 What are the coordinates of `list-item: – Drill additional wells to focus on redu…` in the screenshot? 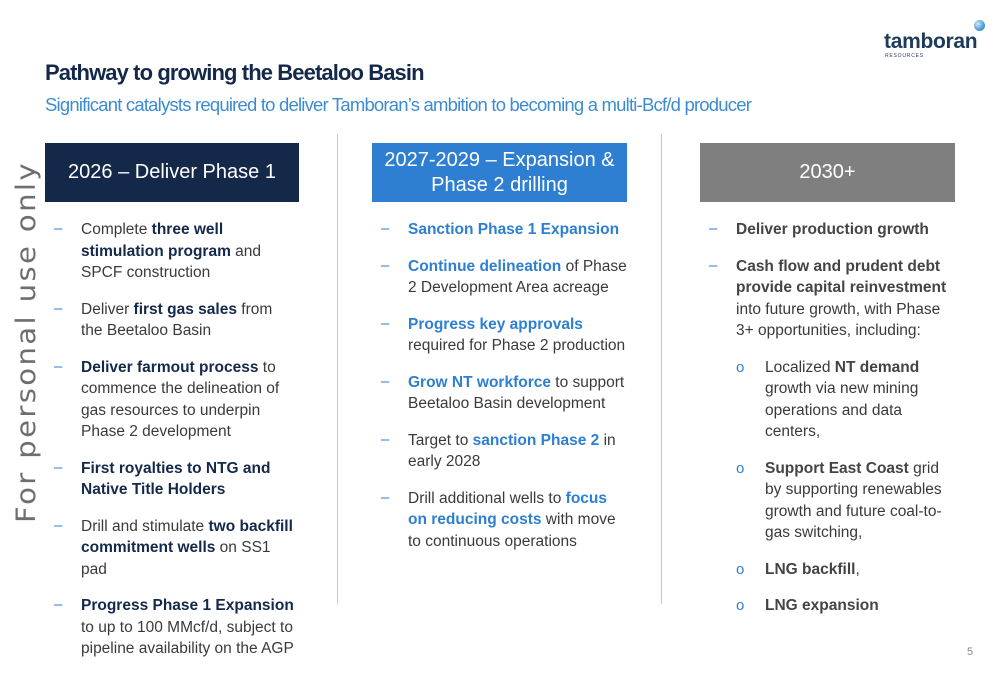 It's located at (498, 519).